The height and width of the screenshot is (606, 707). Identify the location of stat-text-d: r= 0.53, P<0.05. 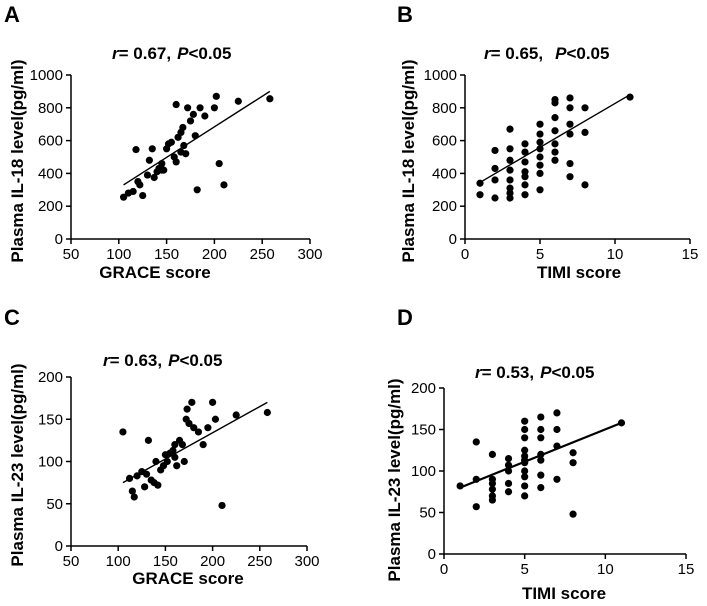
(534, 372).